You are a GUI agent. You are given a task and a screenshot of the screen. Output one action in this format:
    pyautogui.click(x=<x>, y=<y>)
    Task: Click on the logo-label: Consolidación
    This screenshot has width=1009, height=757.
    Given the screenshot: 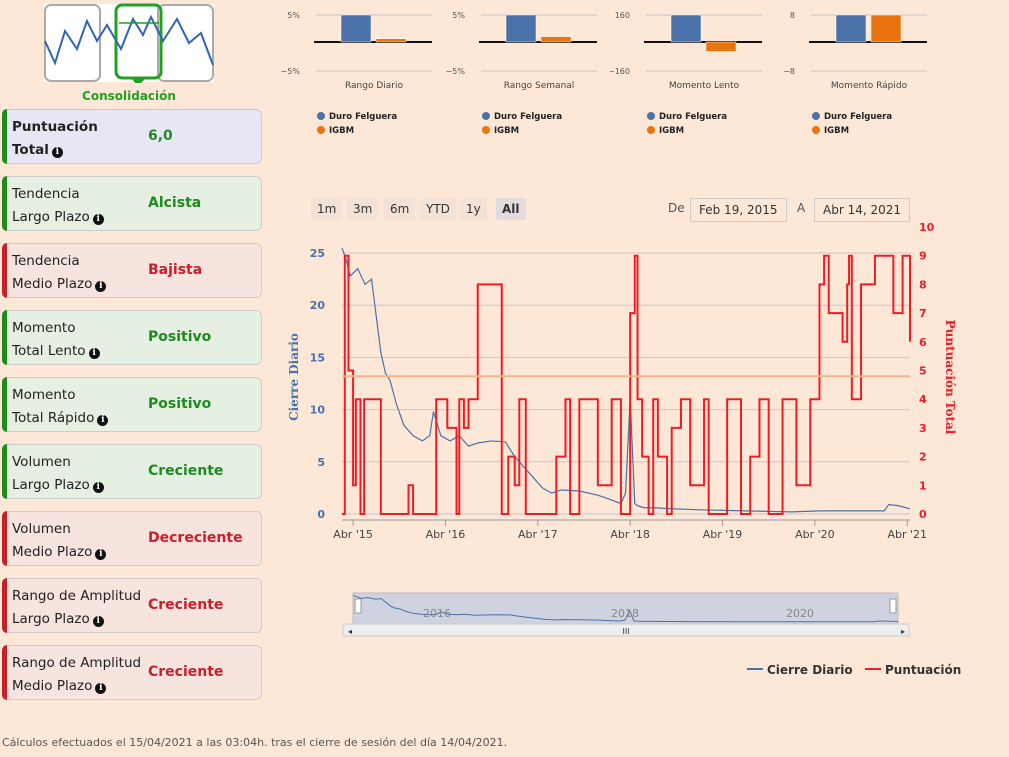 What is the action you would take?
    pyautogui.click(x=129, y=96)
    